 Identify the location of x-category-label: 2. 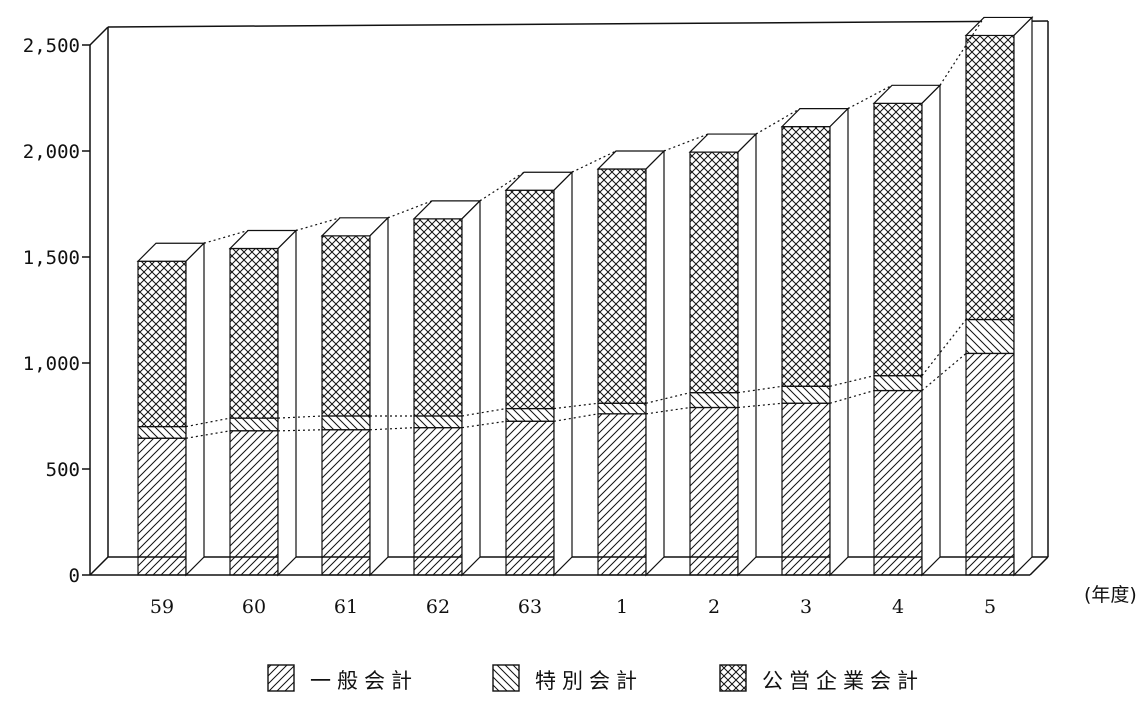
(714, 607).